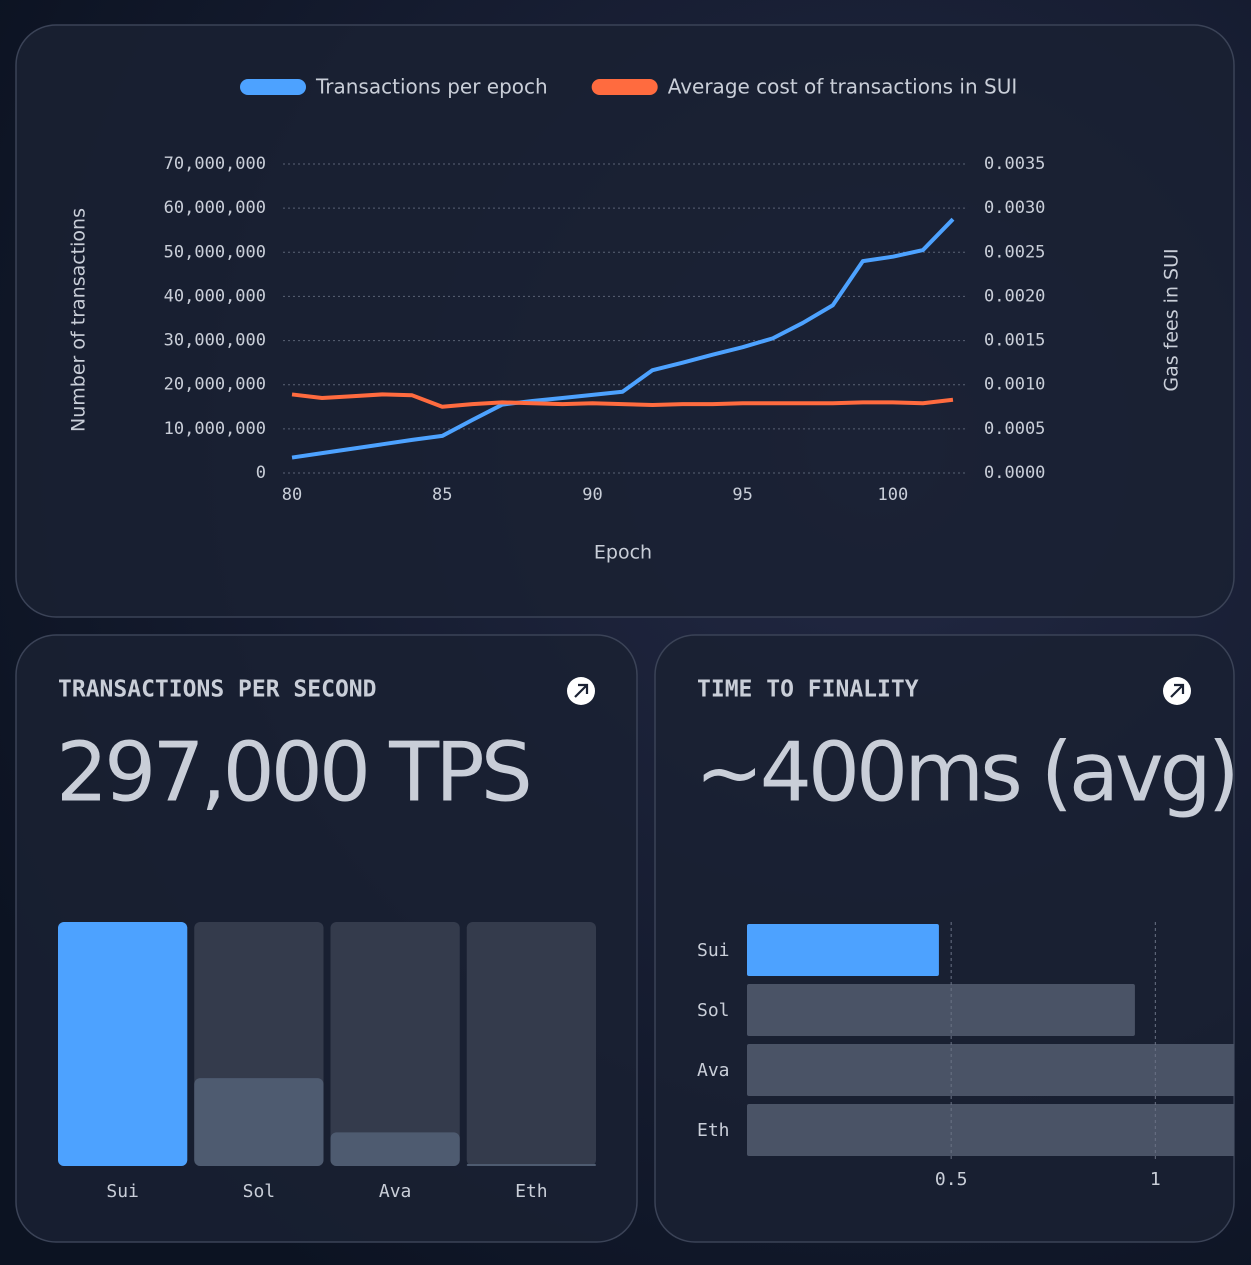 The image size is (1251, 1265). Describe the element at coordinates (215, 385) in the screenshot. I see `y-tick-label: 20,000,000` at that location.